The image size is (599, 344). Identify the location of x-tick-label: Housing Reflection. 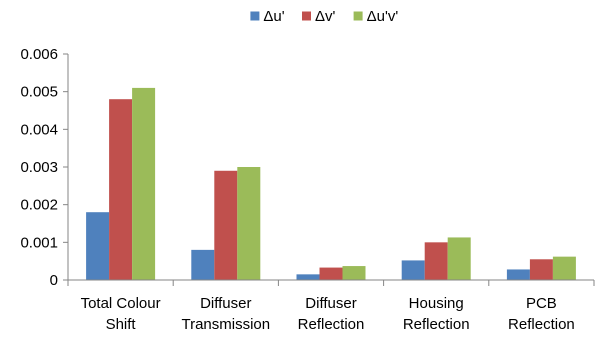
(436, 314).